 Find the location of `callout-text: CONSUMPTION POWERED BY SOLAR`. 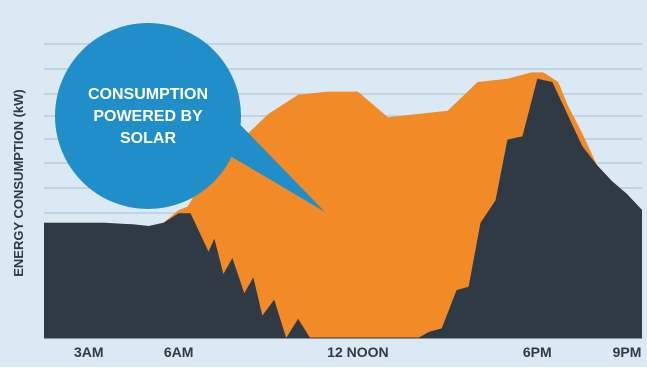

callout-text: CONSUMPTION POWERED BY SOLAR is located at coordinates (148, 116).